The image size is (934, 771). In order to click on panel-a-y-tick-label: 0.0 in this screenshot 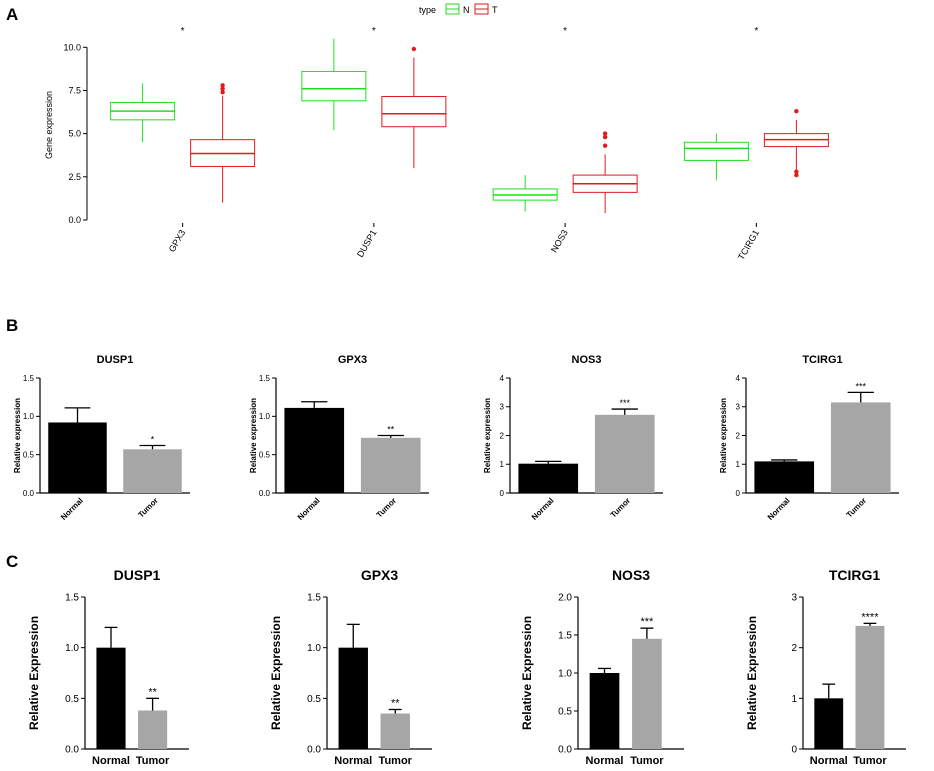, I will do `click(74, 220)`.